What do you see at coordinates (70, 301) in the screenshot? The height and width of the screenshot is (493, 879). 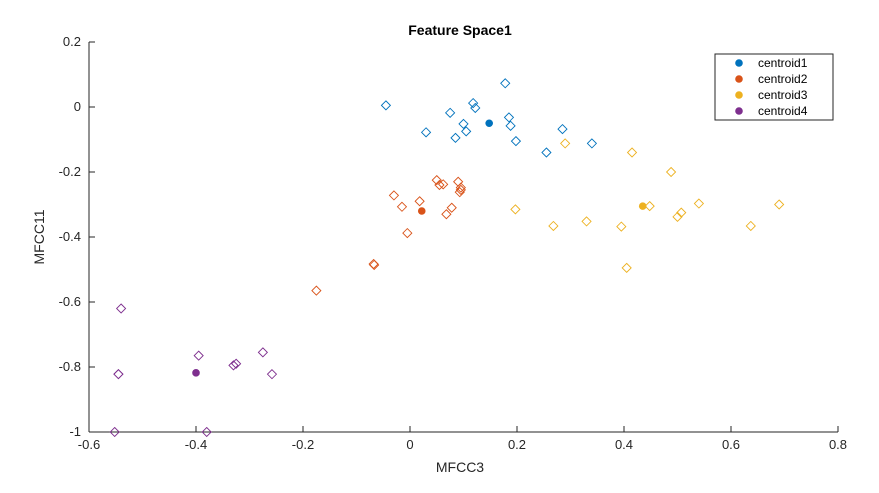 I see `y-tick-label: -0.6` at bounding box center [70, 301].